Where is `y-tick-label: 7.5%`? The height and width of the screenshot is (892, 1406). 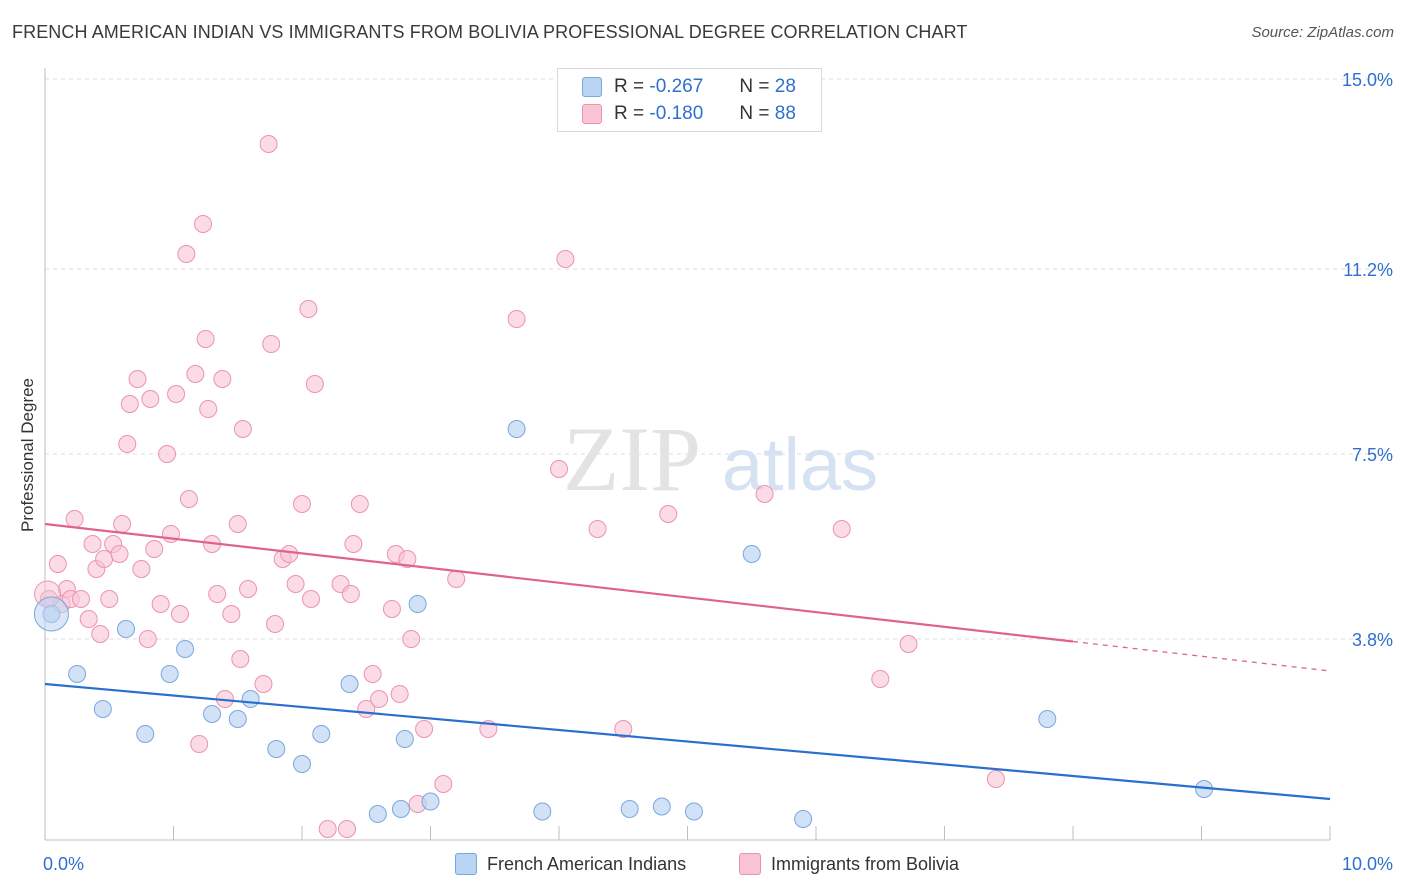 y-tick-label: 7.5% is located at coordinates (1372, 455).